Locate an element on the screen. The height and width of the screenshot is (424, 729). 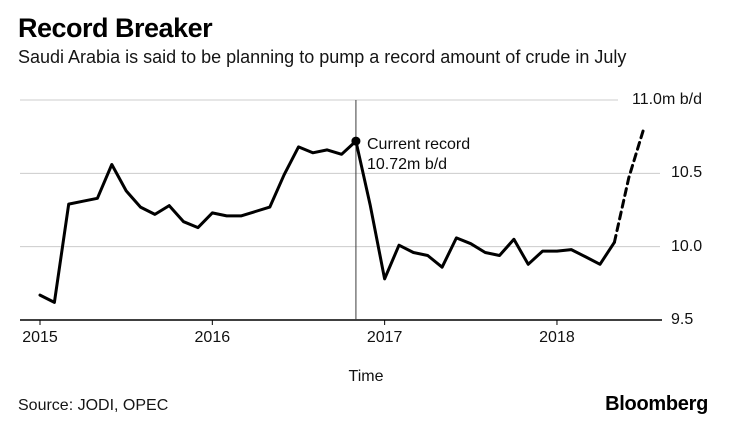
record-annotation: Current record 10.72m b/d is located at coordinates (418, 154).